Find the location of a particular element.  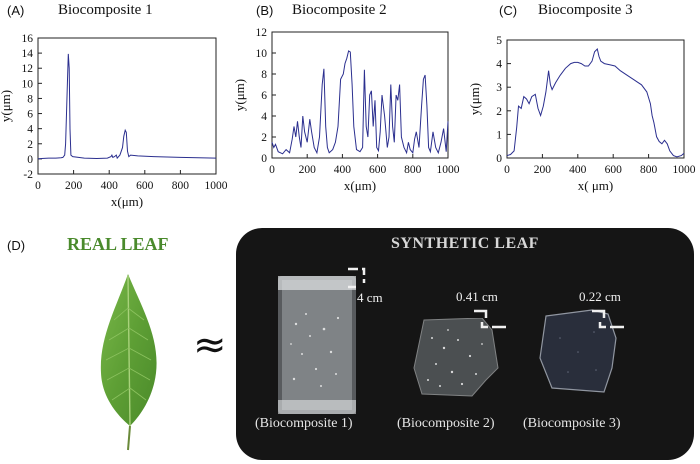

y-tick-label: 5 is located at coordinates (499, 41).